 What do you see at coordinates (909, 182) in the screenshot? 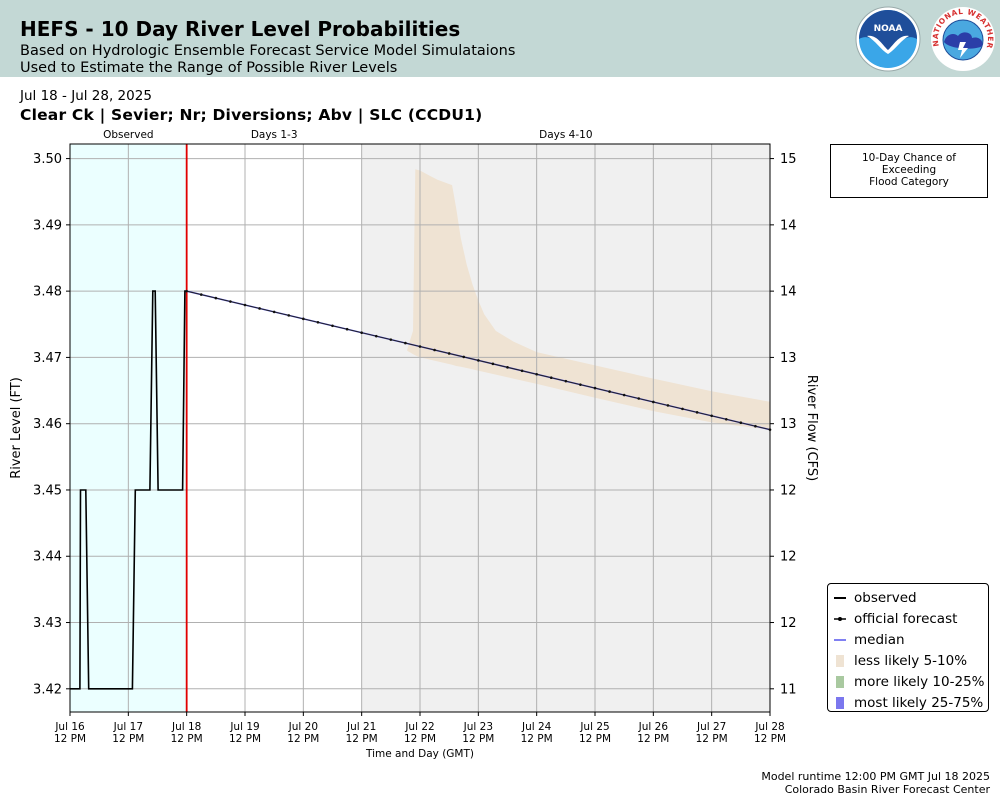
I see `flood-box-line-3: Flood Category` at bounding box center [909, 182].